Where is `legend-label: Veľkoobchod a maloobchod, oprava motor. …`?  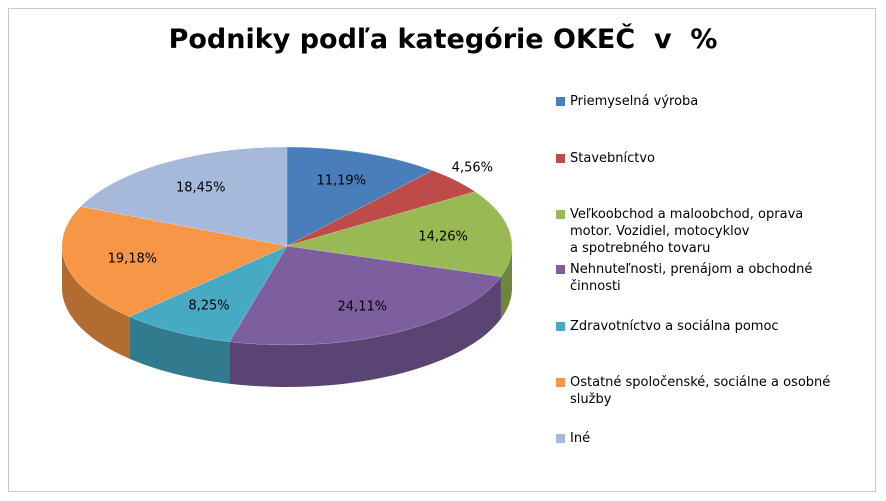
legend-label: Veľkoobchod a maloobchod, oprava motor. … is located at coordinates (687, 231).